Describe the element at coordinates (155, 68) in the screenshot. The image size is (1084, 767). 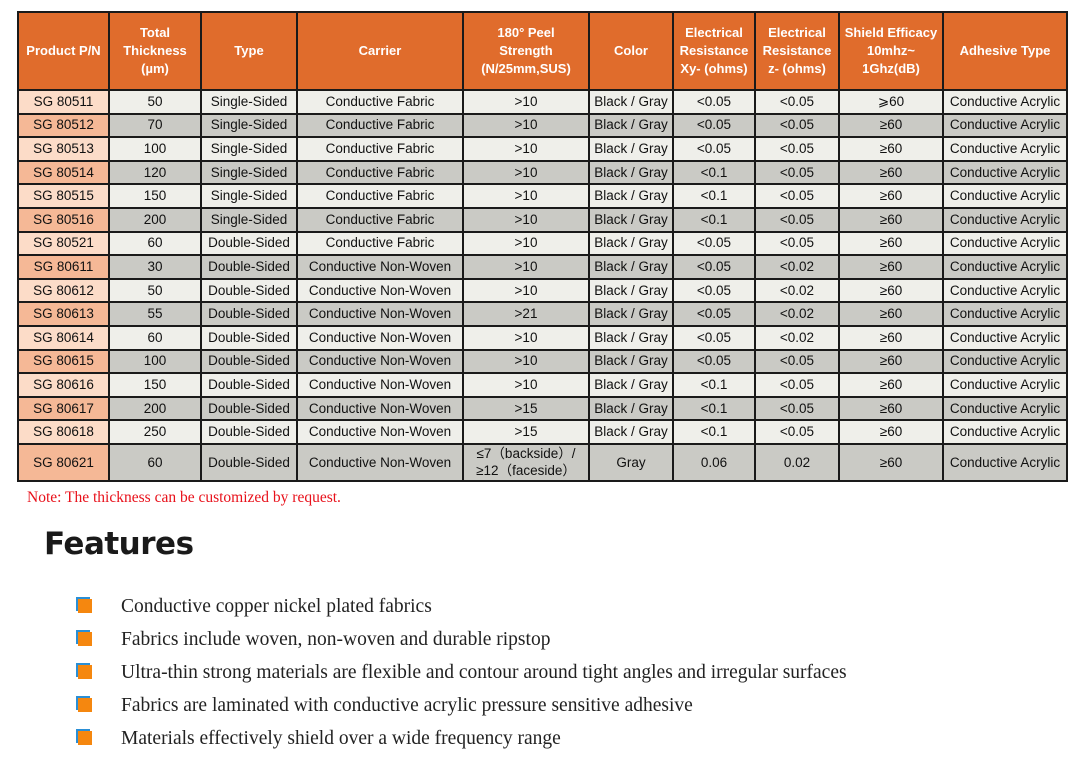
I see `column-header-line: (µm)` at that location.